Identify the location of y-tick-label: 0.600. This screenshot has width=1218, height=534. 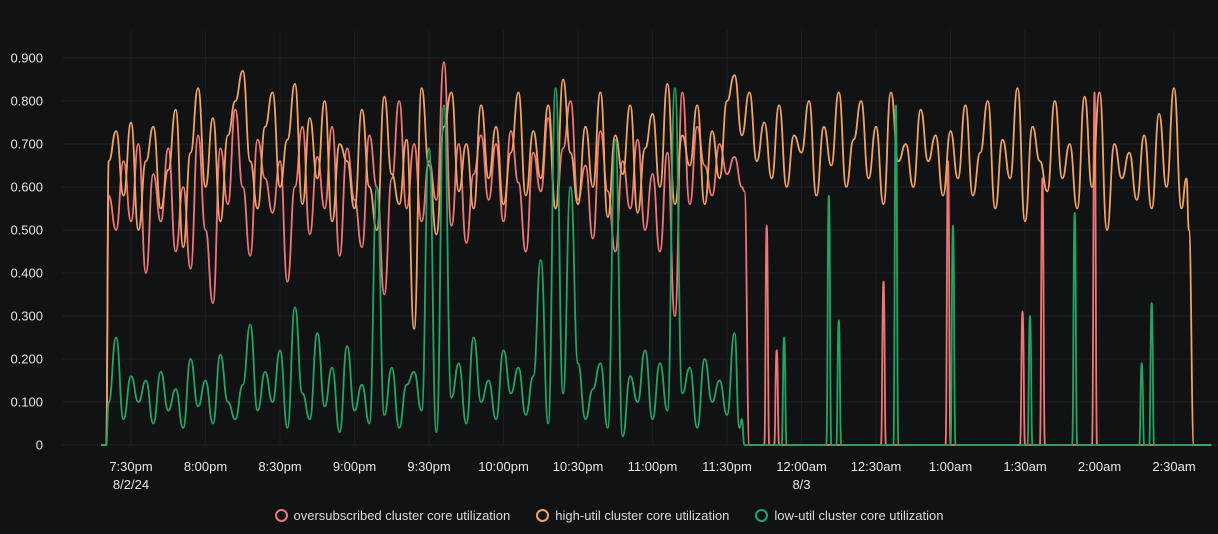
(26, 187).